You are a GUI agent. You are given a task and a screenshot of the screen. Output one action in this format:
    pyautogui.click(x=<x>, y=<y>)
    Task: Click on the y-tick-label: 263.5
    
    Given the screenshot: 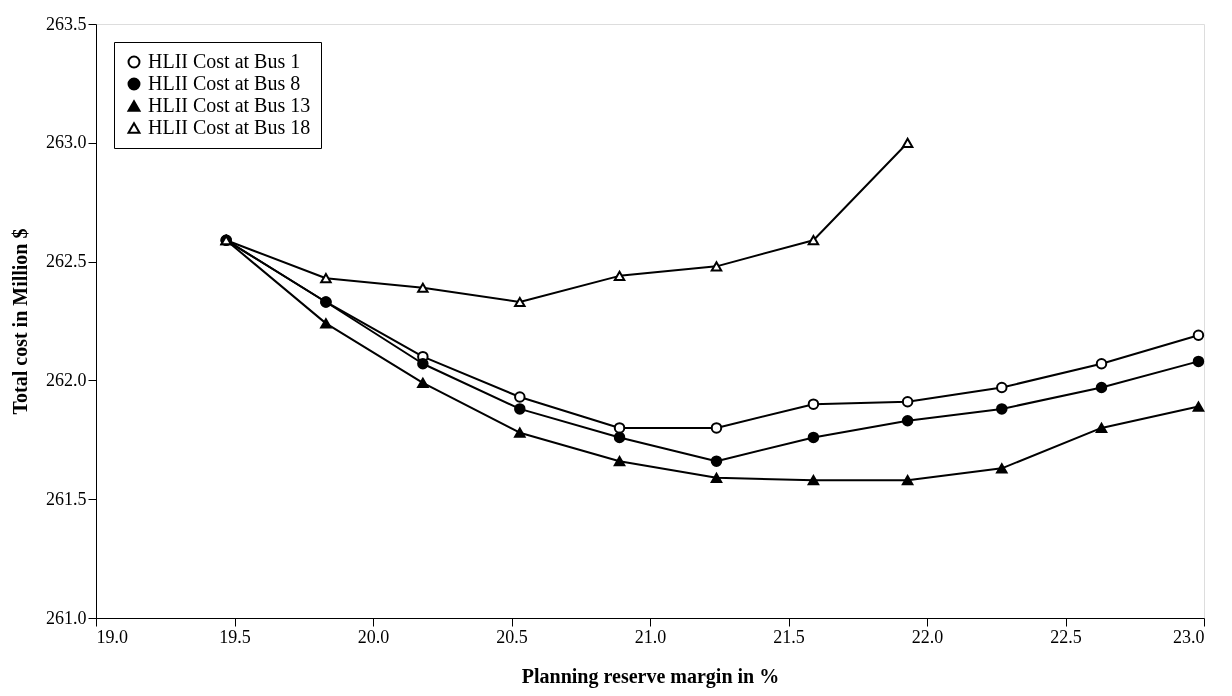 What is the action you would take?
    pyautogui.click(x=66, y=23)
    